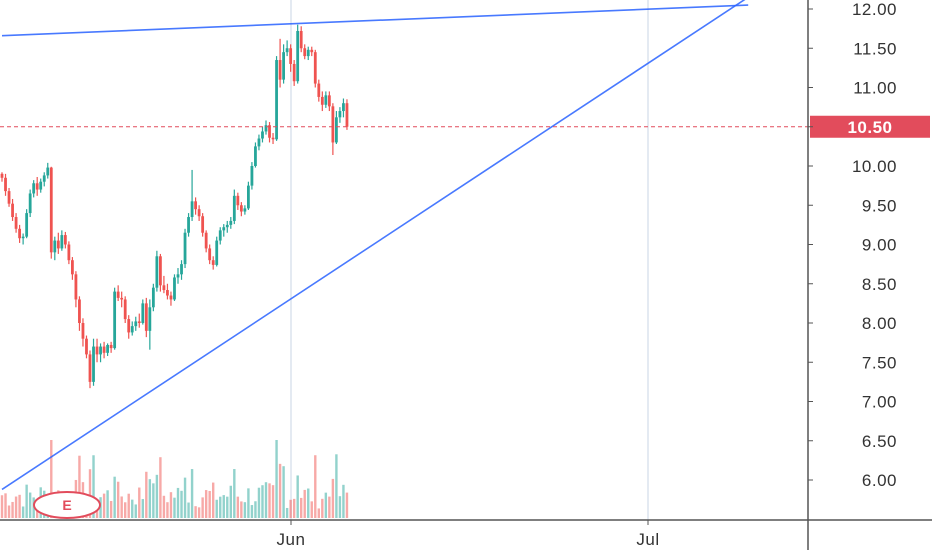 Image resolution: width=932 pixels, height=550 pixels. I want to click on earnings-marker: E, so click(67, 505).